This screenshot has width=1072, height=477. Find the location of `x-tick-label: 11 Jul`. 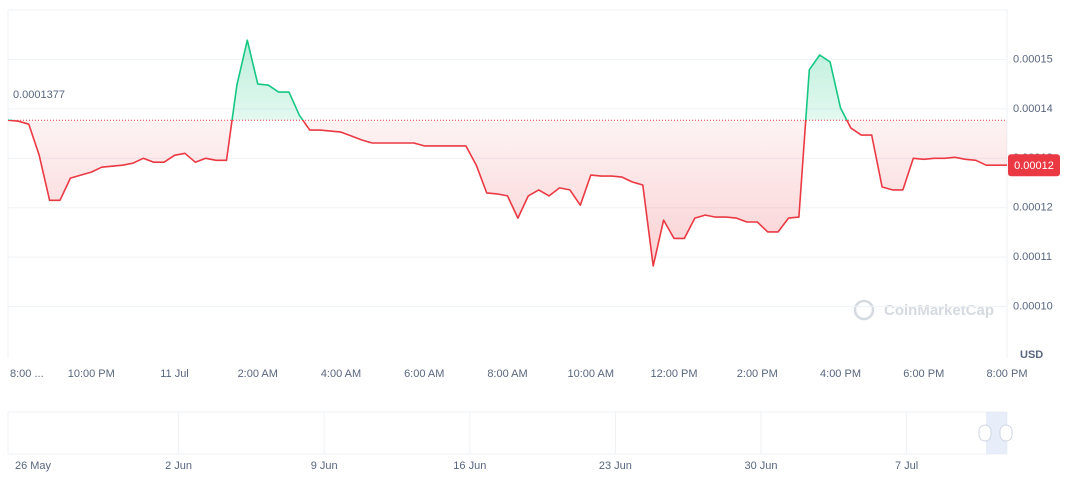

x-tick-label: 11 Jul is located at coordinates (174, 374).